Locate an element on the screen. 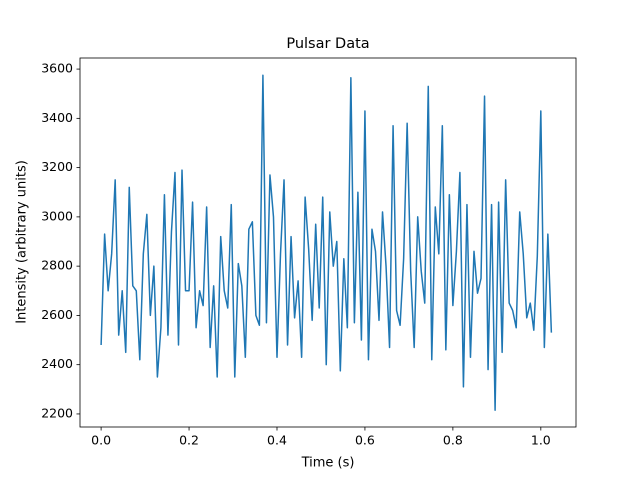 This screenshot has width=640, height=480. chart-title: Pulsar Data is located at coordinates (327, 44).